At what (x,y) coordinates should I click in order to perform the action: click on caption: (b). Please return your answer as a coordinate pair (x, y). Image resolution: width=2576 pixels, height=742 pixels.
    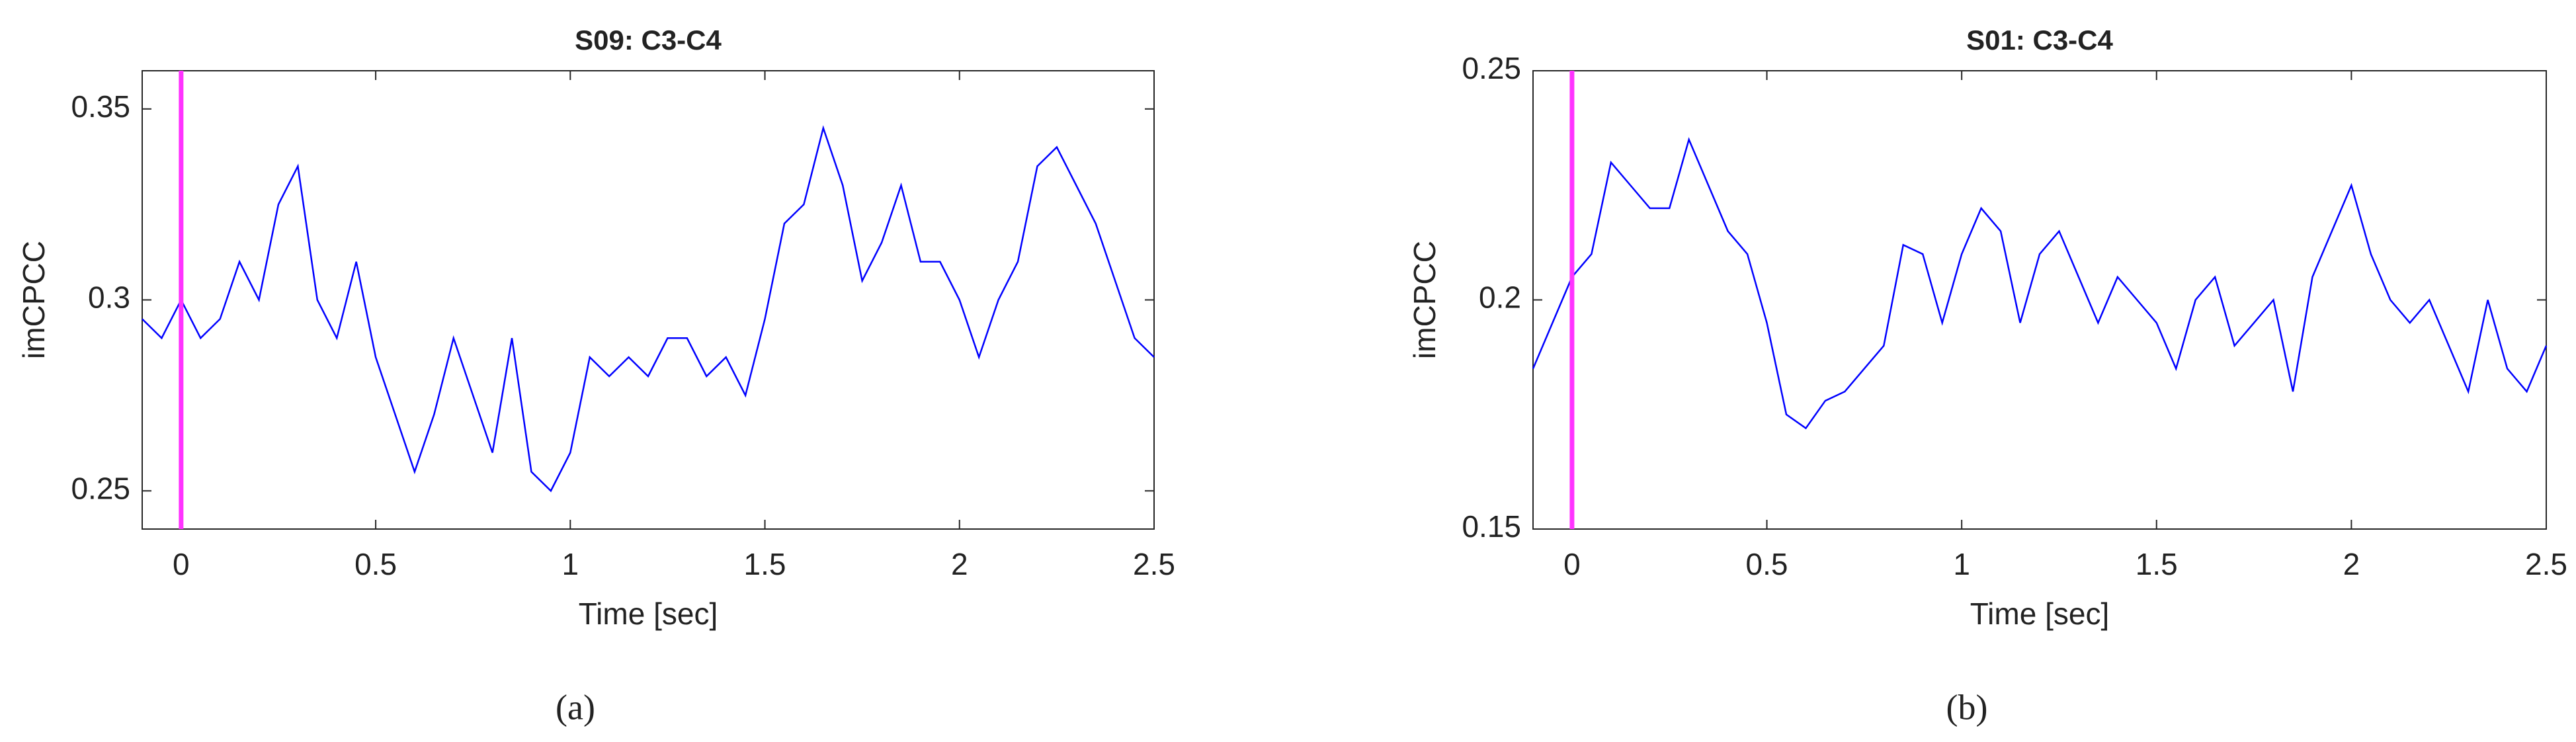
    Looking at the image, I should click on (1967, 707).